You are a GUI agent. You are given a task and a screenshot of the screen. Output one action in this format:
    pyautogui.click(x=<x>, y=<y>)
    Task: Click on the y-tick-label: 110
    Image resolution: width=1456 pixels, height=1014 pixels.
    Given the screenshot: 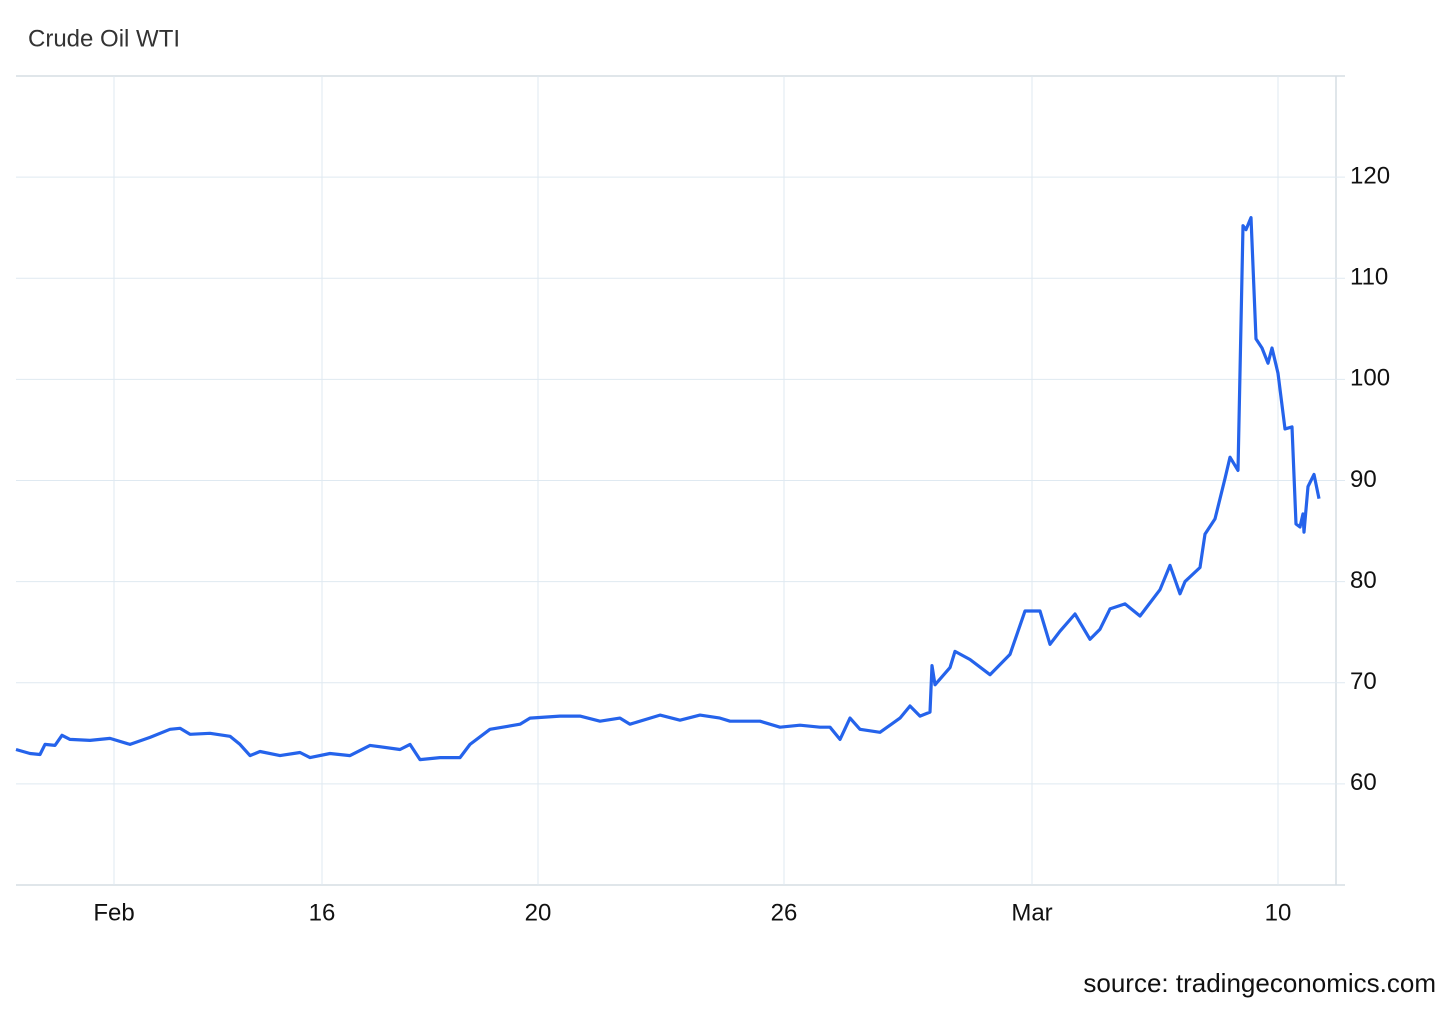 What is the action you would take?
    pyautogui.click(x=1369, y=277)
    